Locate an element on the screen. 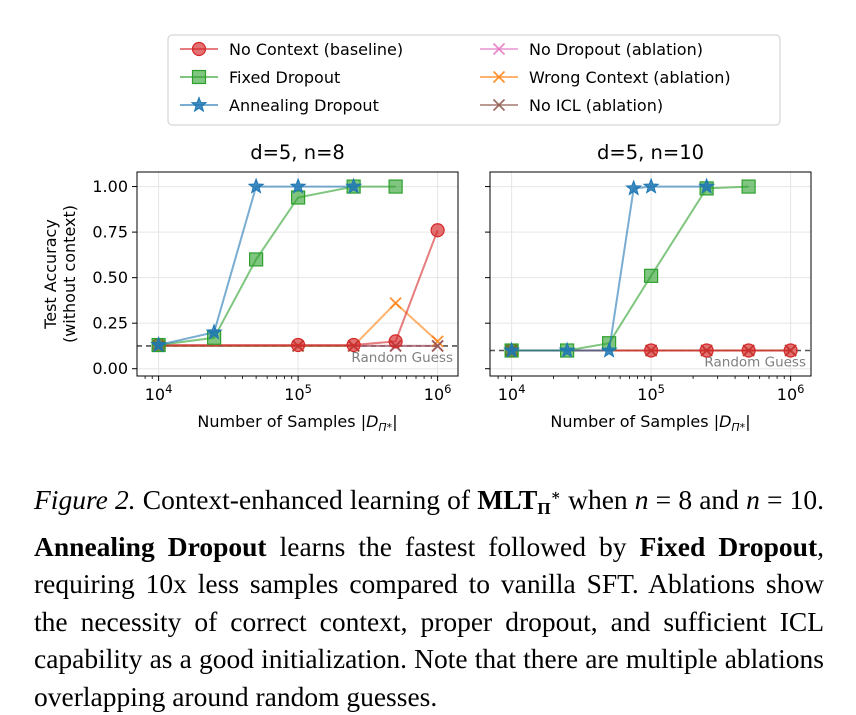 The image size is (856, 715). caption-text: = 10. is located at coordinates (791, 499).